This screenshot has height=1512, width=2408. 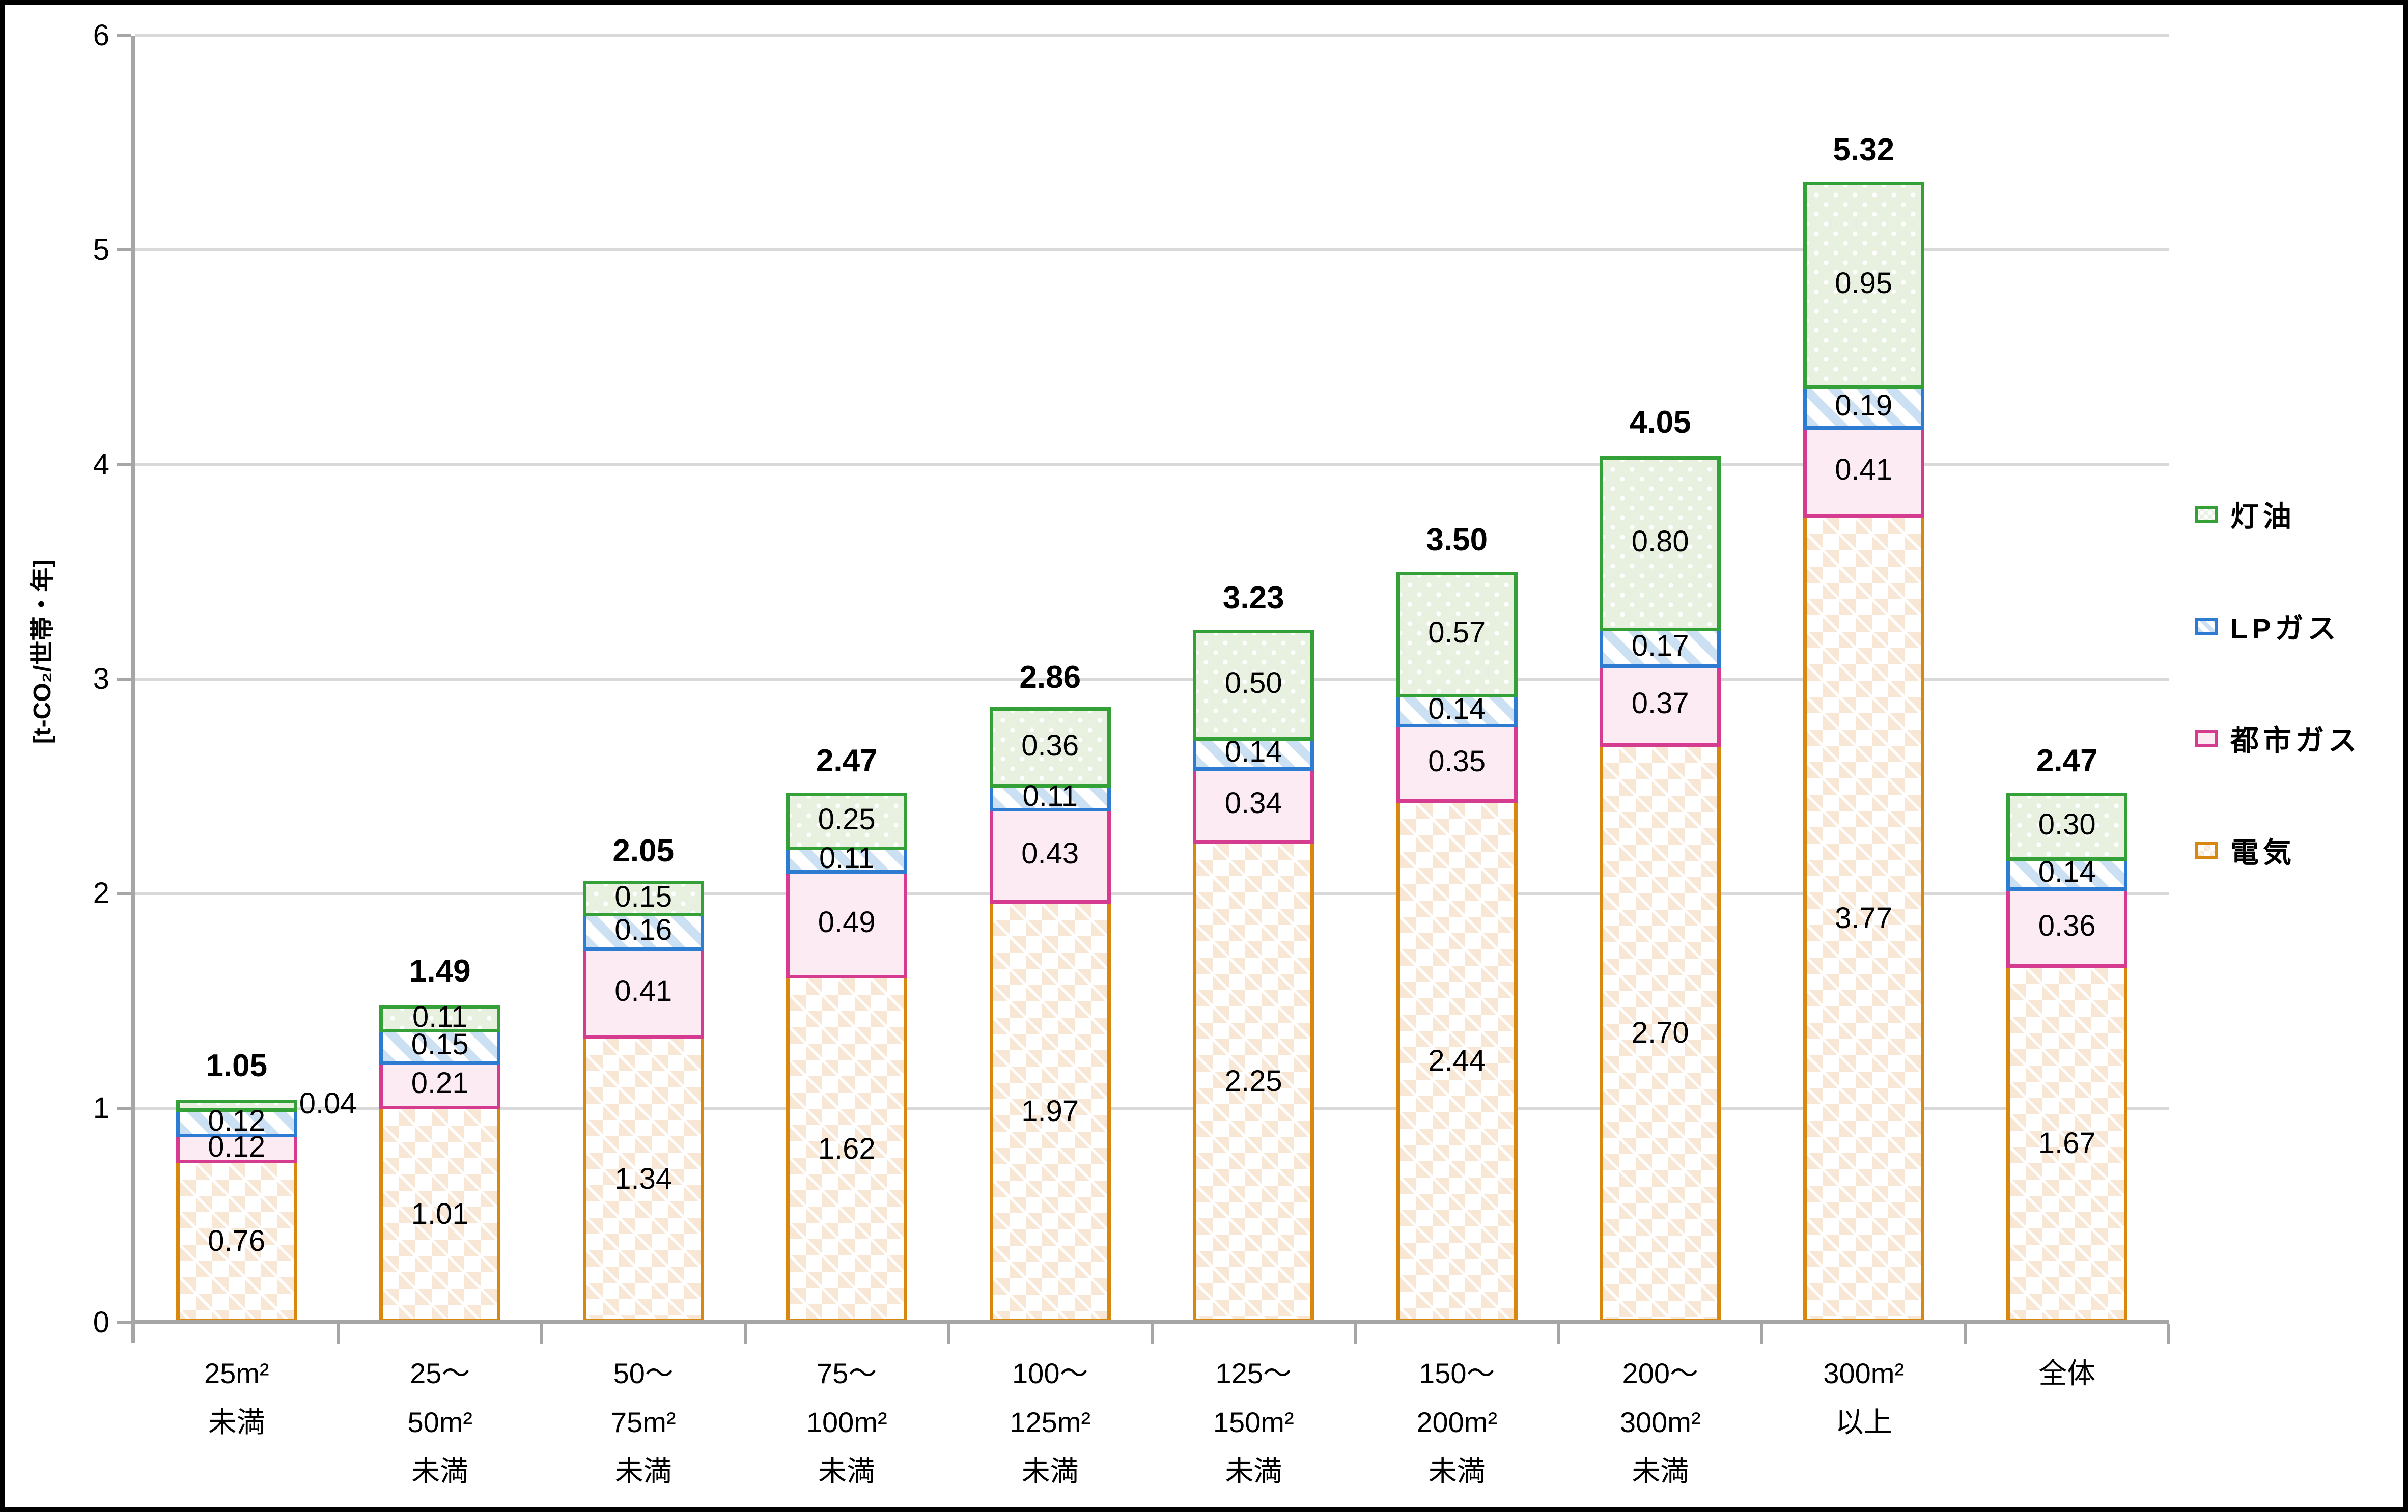 What do you see at coordinates (2262, 852) in the screenshot?
I see `legend-label-electricity: 電気` at bounding box center [2262, 852].